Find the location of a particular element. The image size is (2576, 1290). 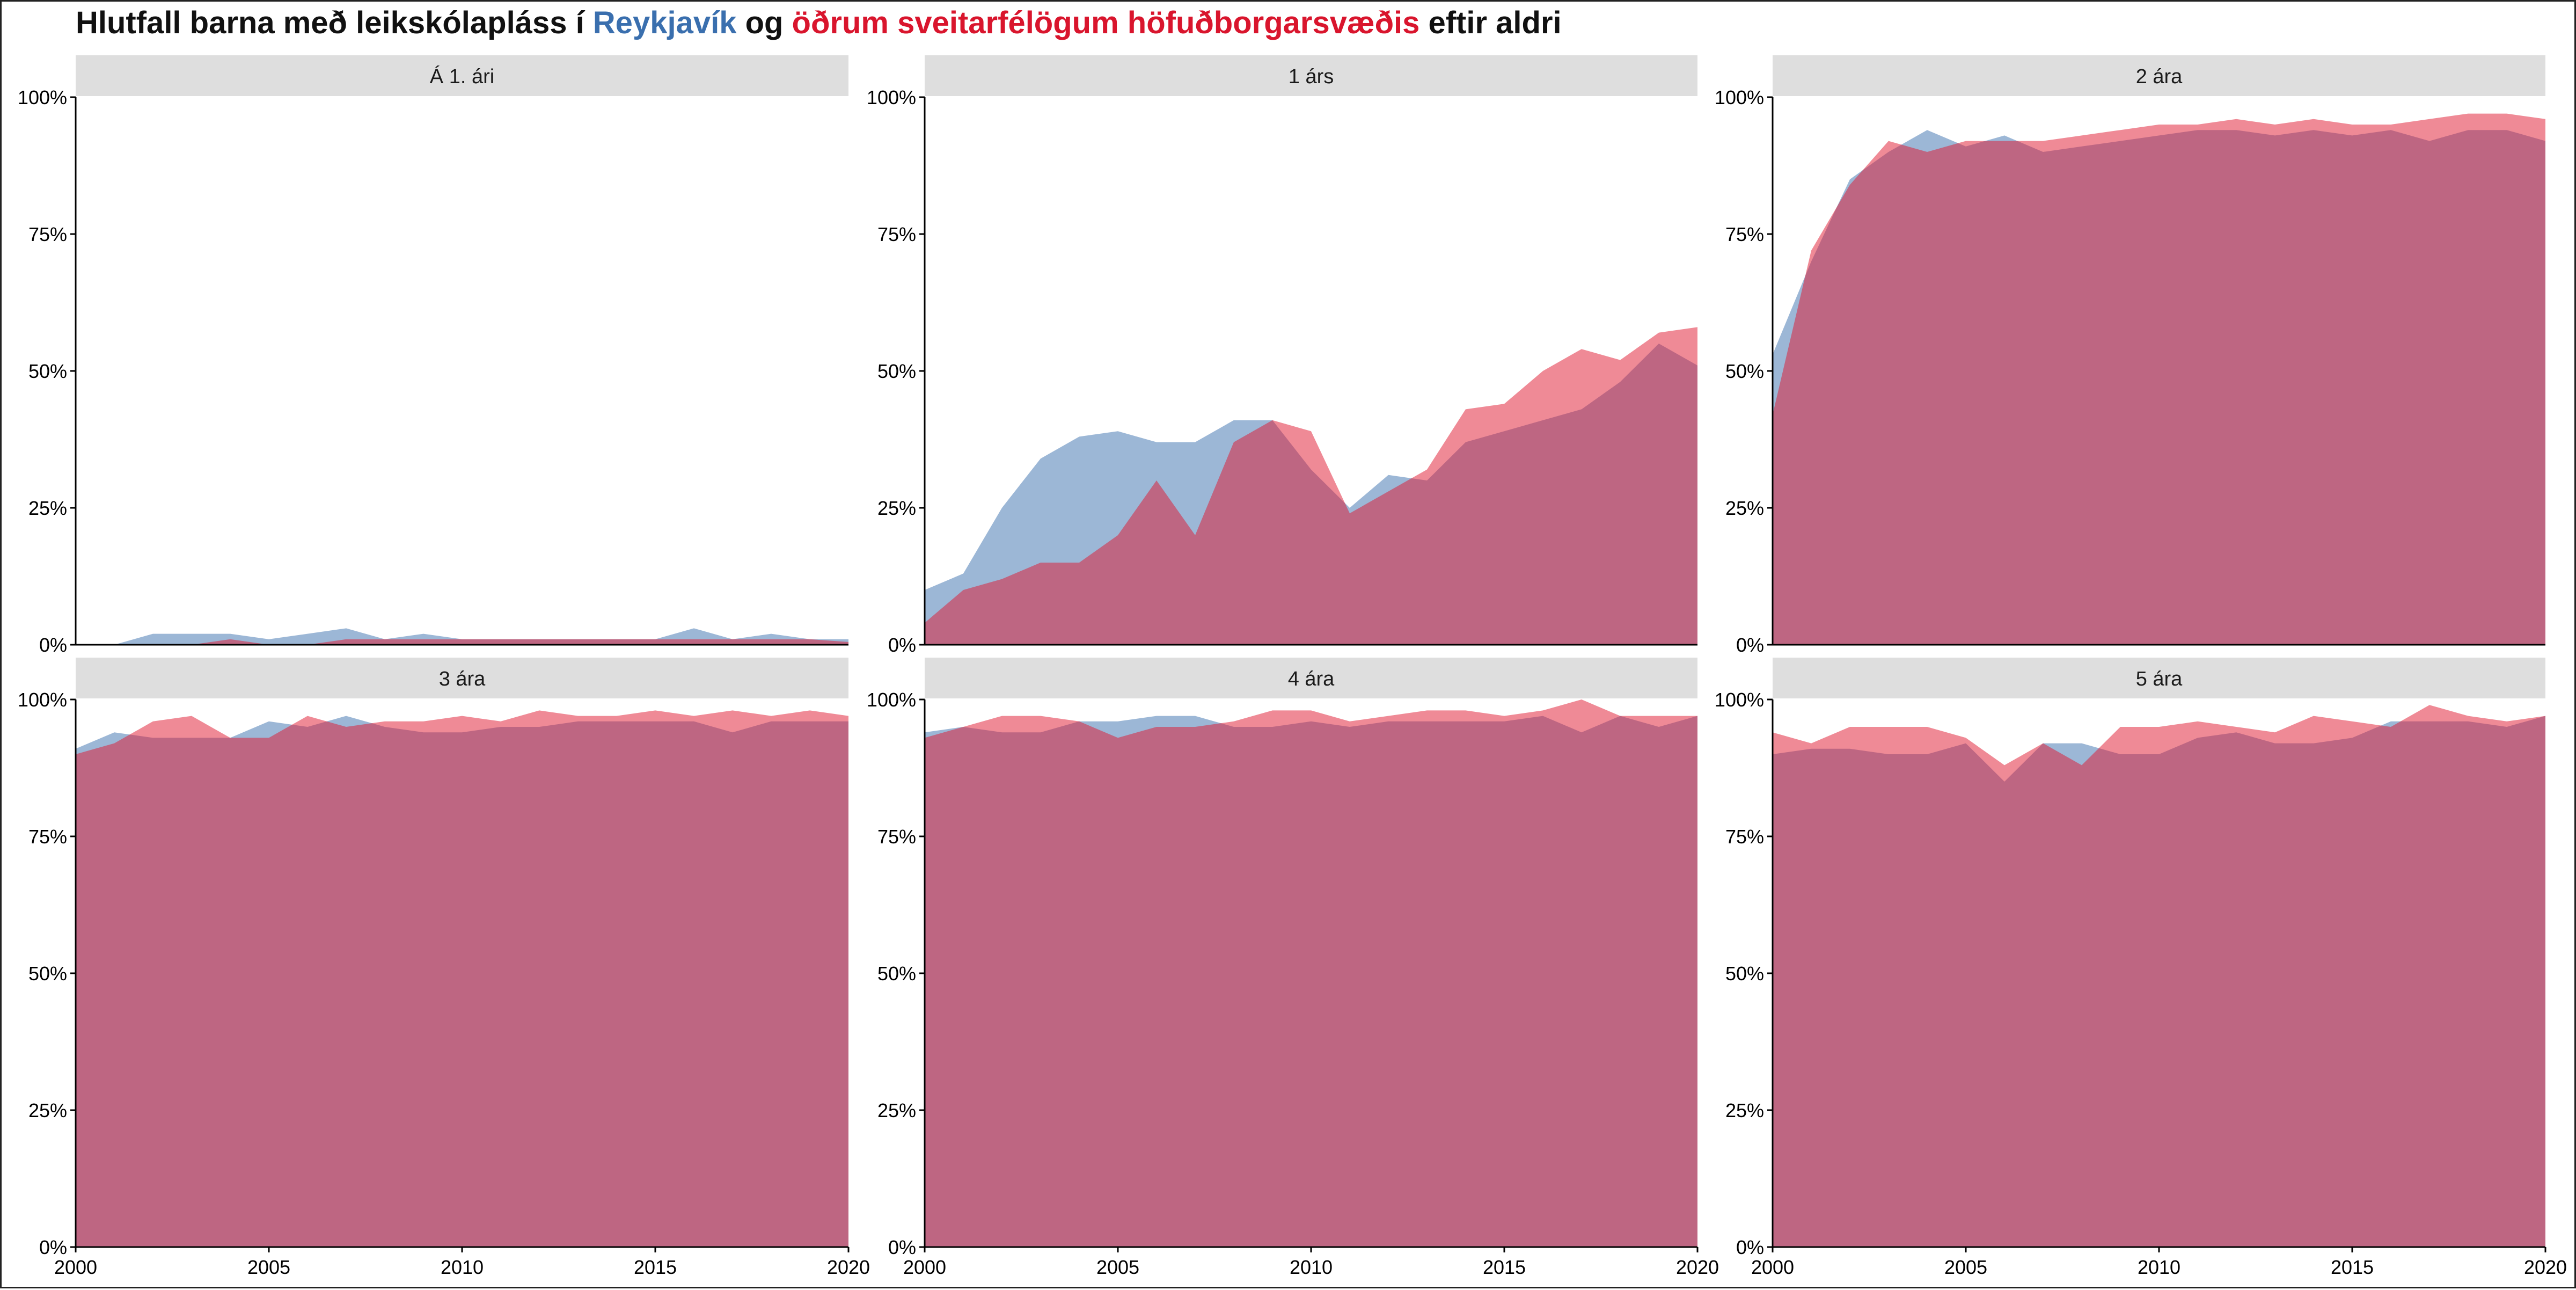

facet-strip-label: 5 ára is located at coordinates (2159, 679).